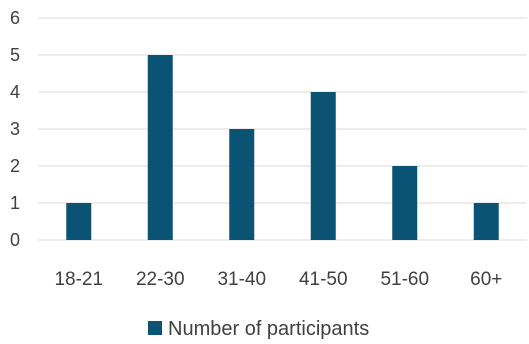 The height and width of the screenshot is (344, 529). What do you see at coordinates (323, 279) in the screenshot?
I see `x-tick-label: 41-50` at bounding box center [323, 279].